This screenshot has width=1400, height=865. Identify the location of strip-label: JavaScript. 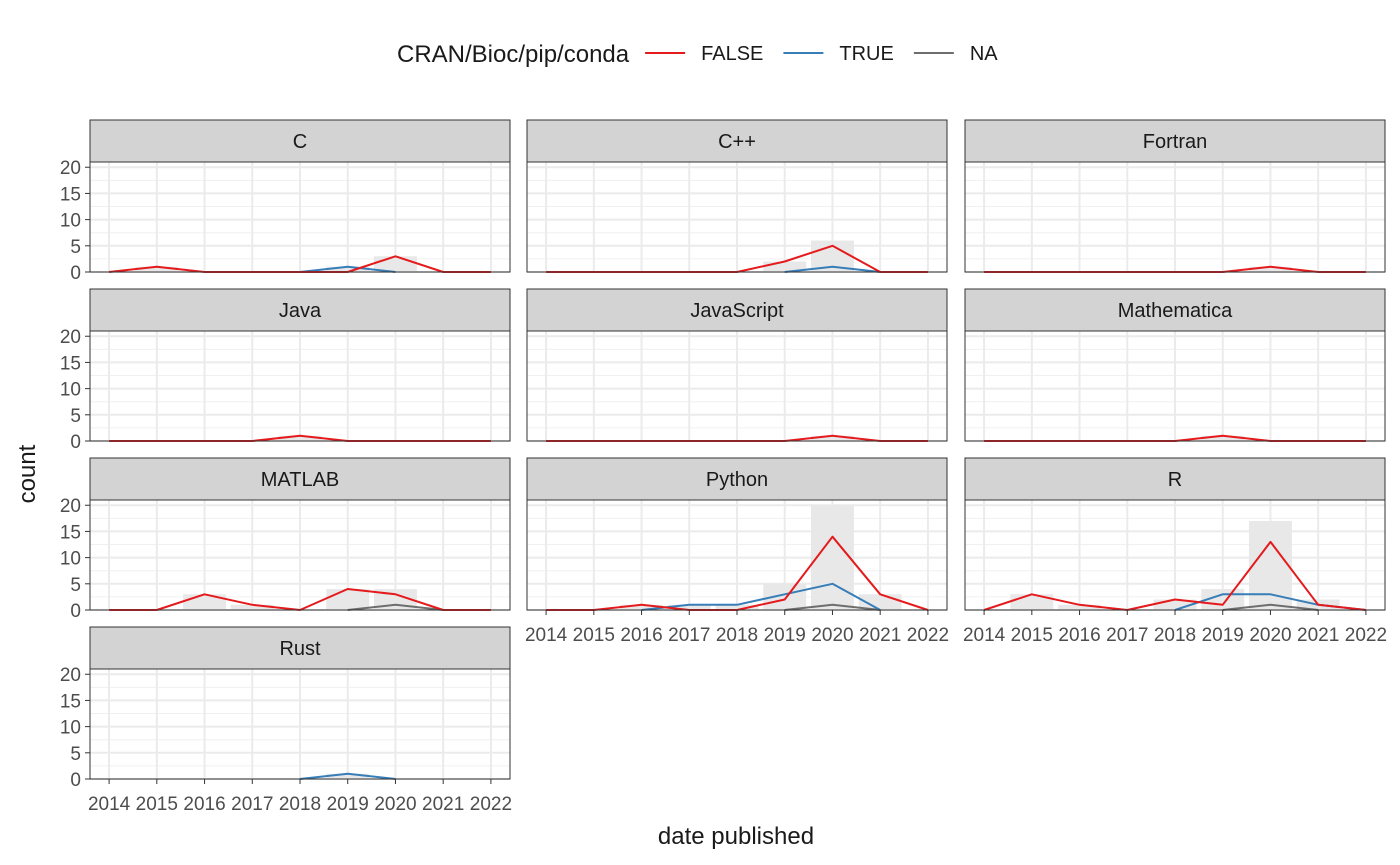
(737, 311).